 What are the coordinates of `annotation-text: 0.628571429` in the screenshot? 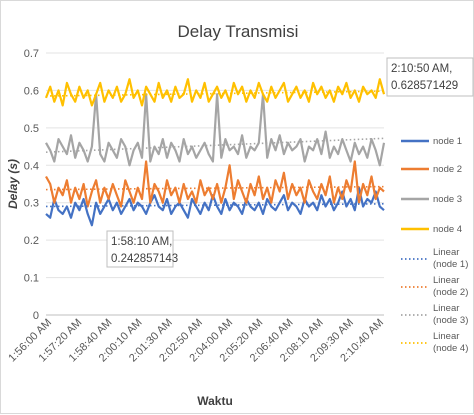 It's located at (424, 86).